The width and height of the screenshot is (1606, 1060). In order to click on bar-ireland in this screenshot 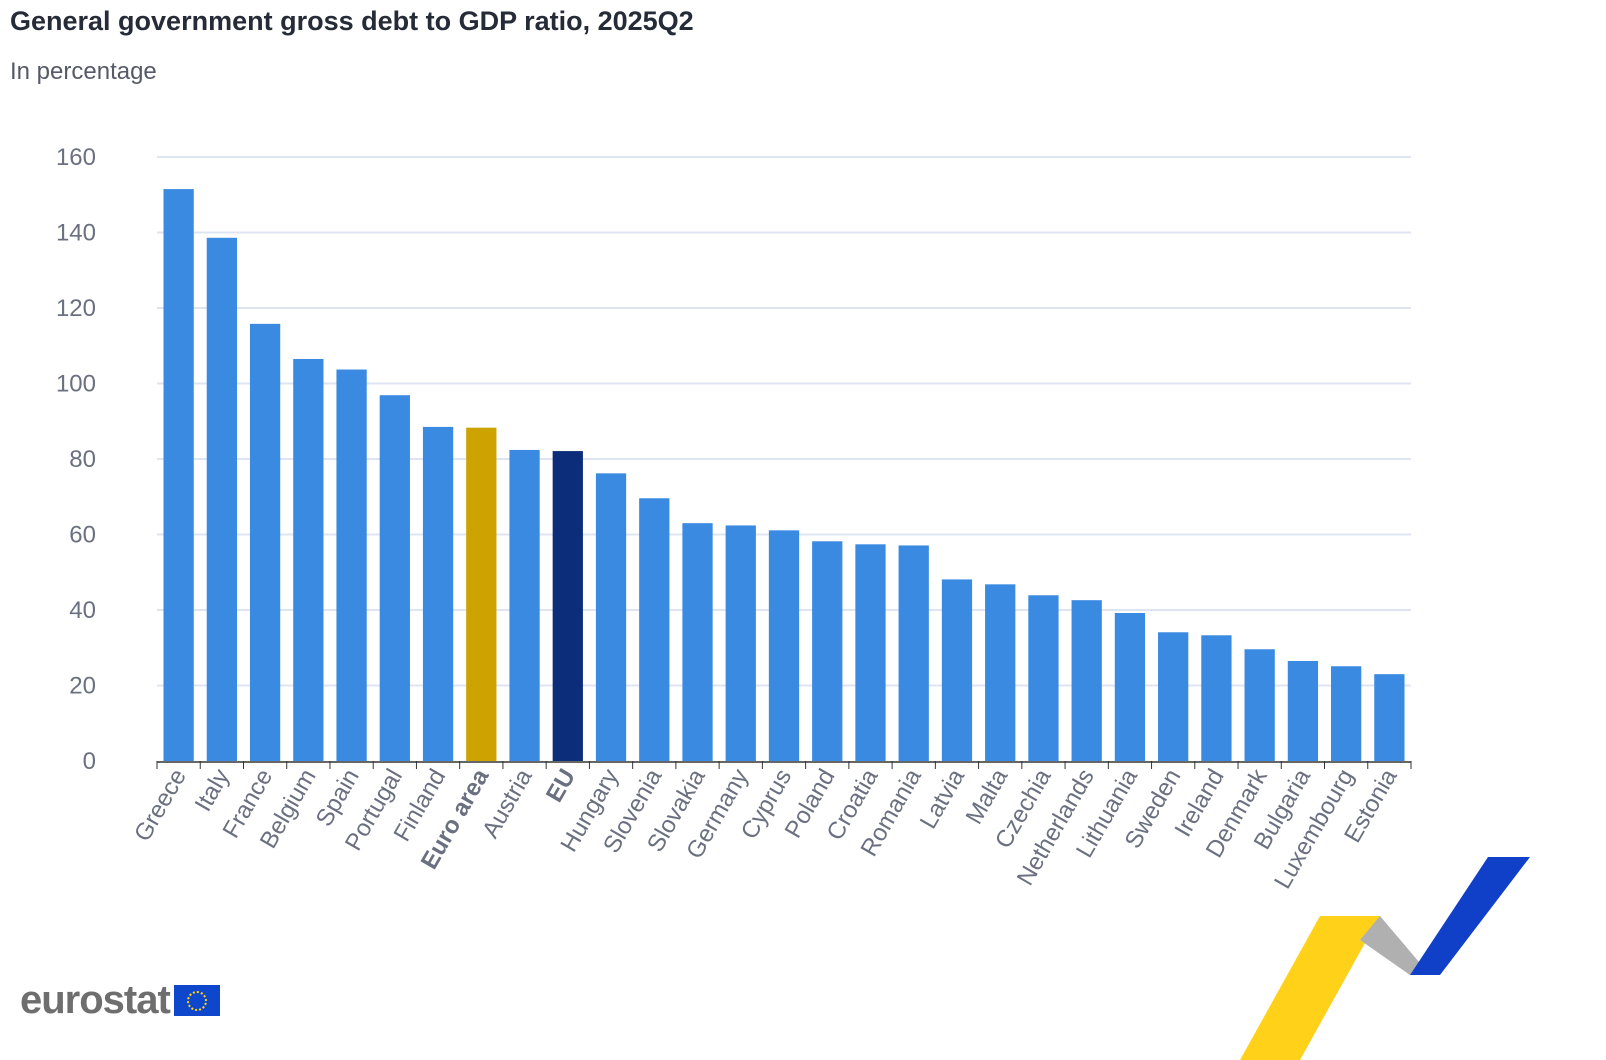, I will do `click(1216, 698)`.